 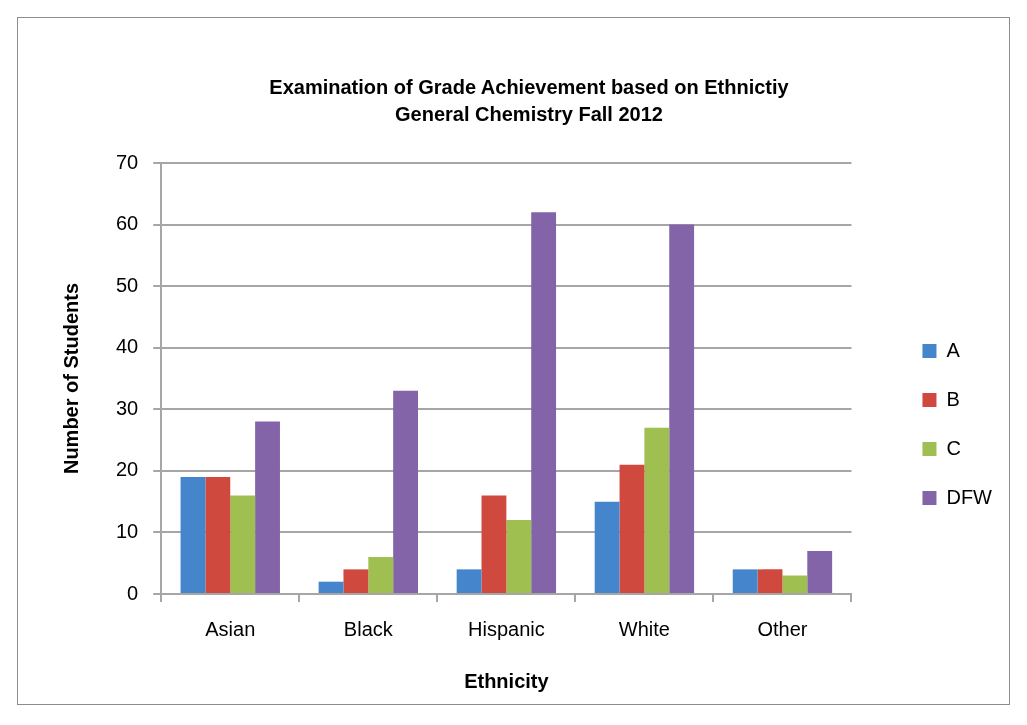 What do you see at coordinates (644, 628) in the screenshot?
I see `x-tick-label: White` at bounding box center [644, 628].